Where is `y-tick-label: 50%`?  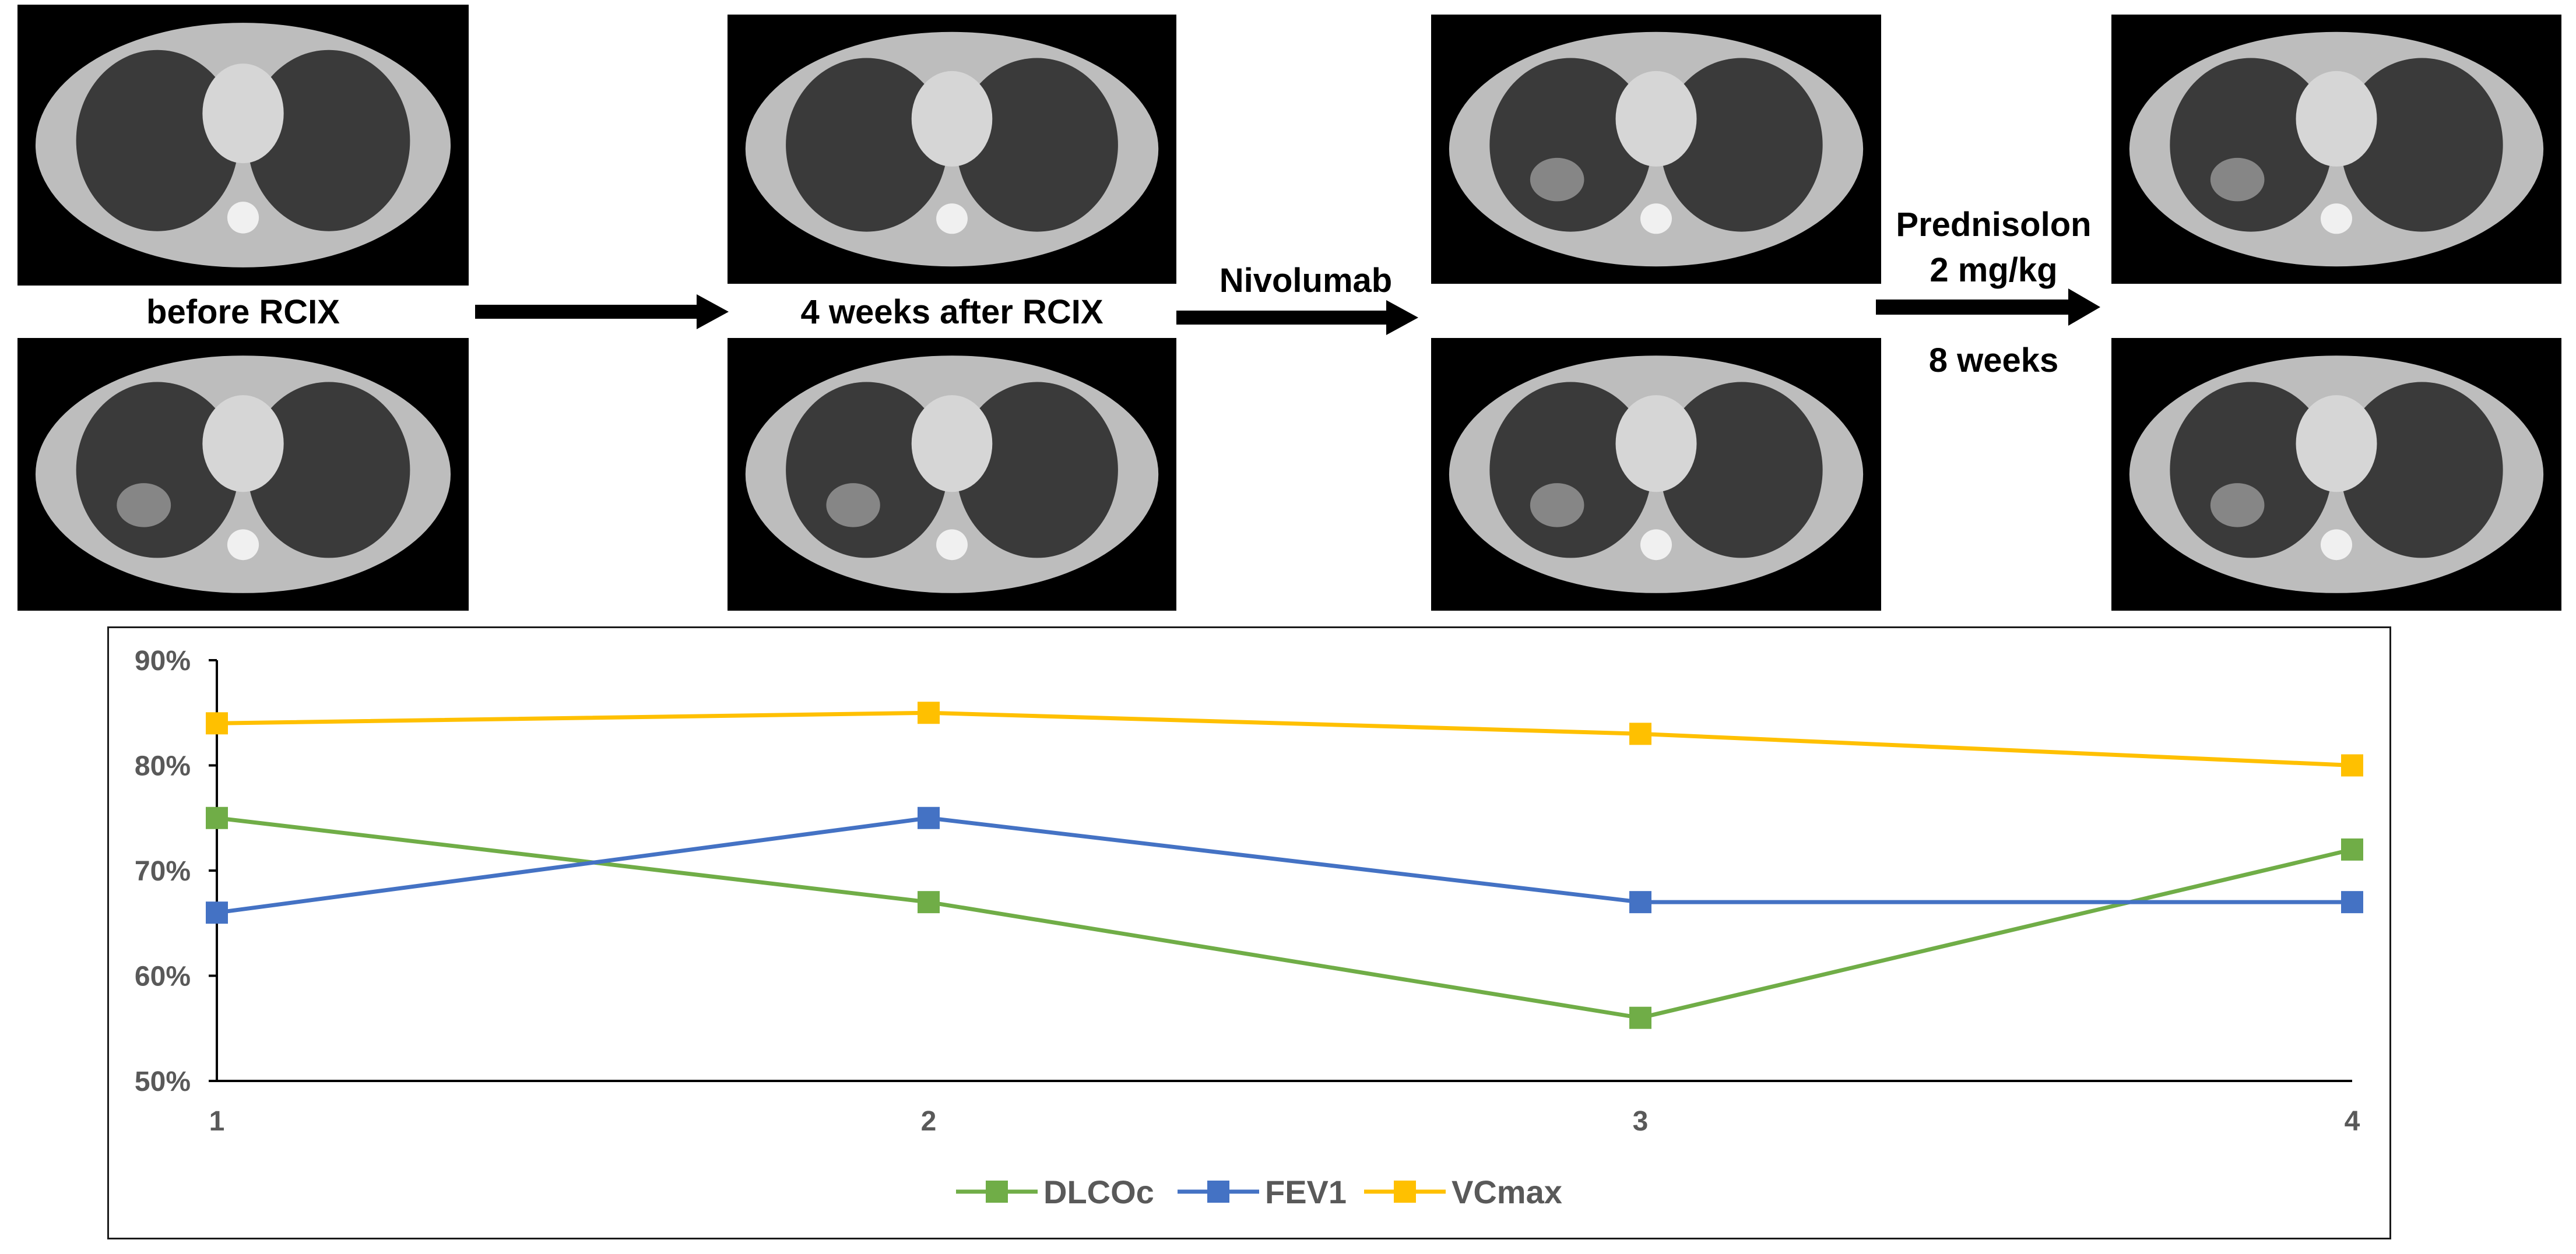
y-tick-label: 50% is located at coordinates (163, 1081).